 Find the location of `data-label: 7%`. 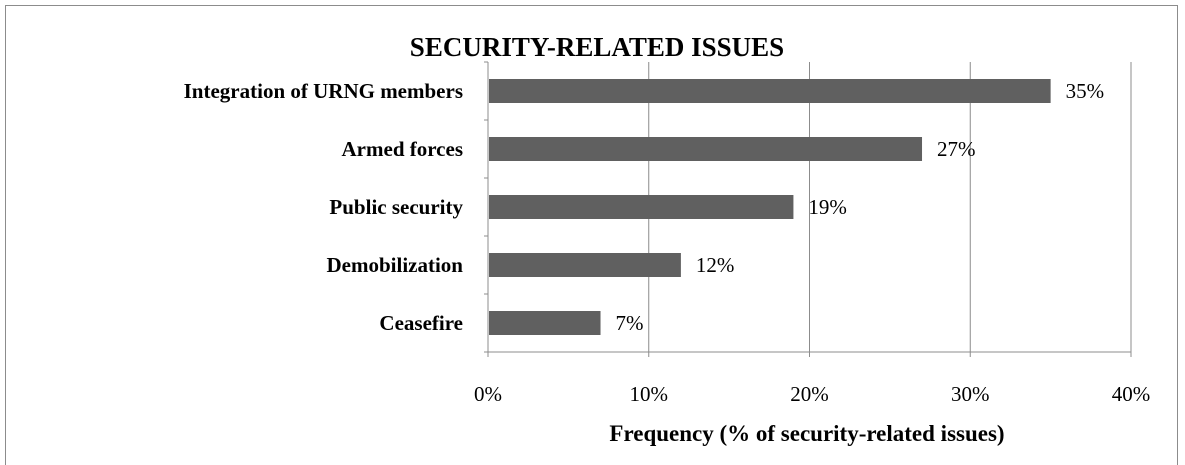

data-label: 7% is located at coordinates (630, 323).